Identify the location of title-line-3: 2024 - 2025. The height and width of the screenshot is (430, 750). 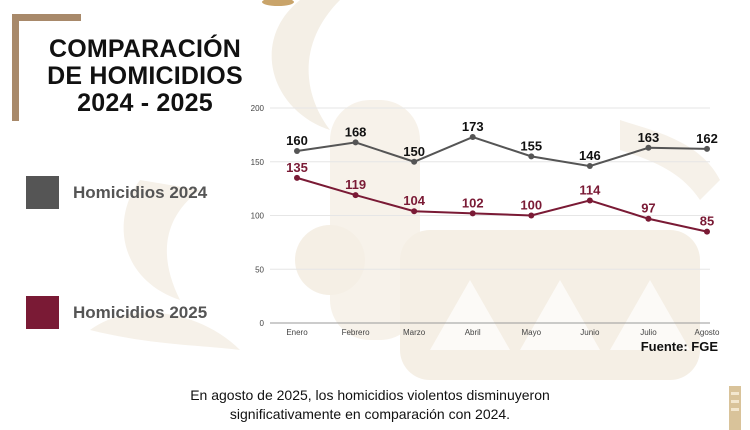
(145, 103).